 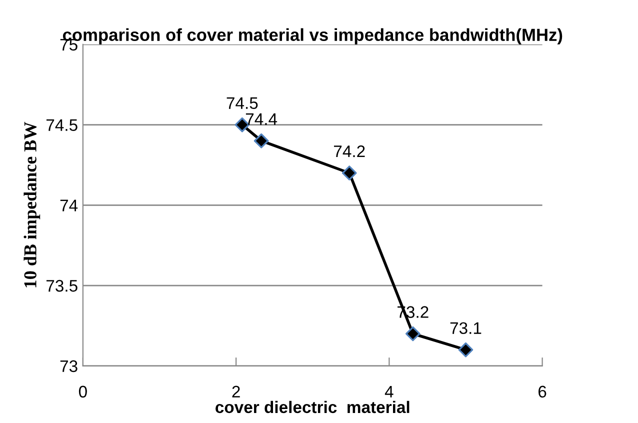 What do you see at coordinates (69, 366) in the screenshot?
I see `y-tick-label: 73` at bounding box center [69, 366].